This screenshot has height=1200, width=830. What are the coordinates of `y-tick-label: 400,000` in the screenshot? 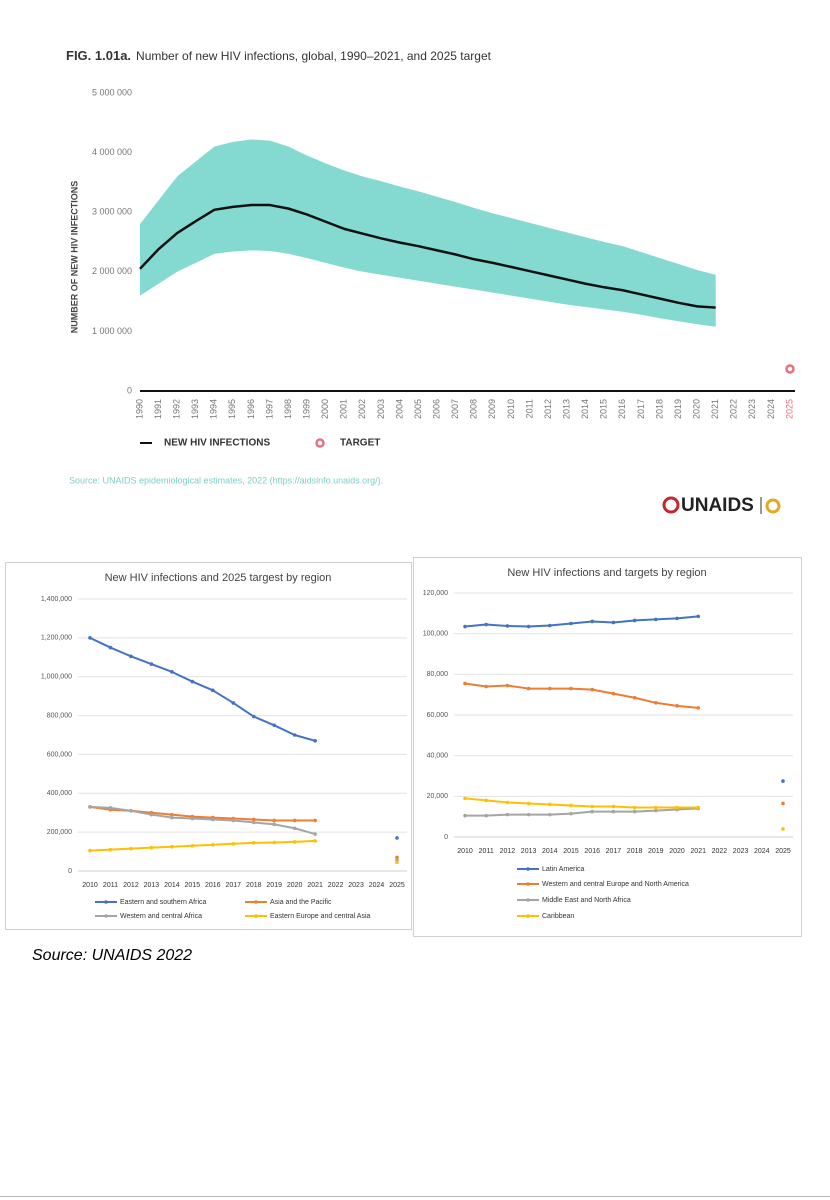 It's located at (59, 793).